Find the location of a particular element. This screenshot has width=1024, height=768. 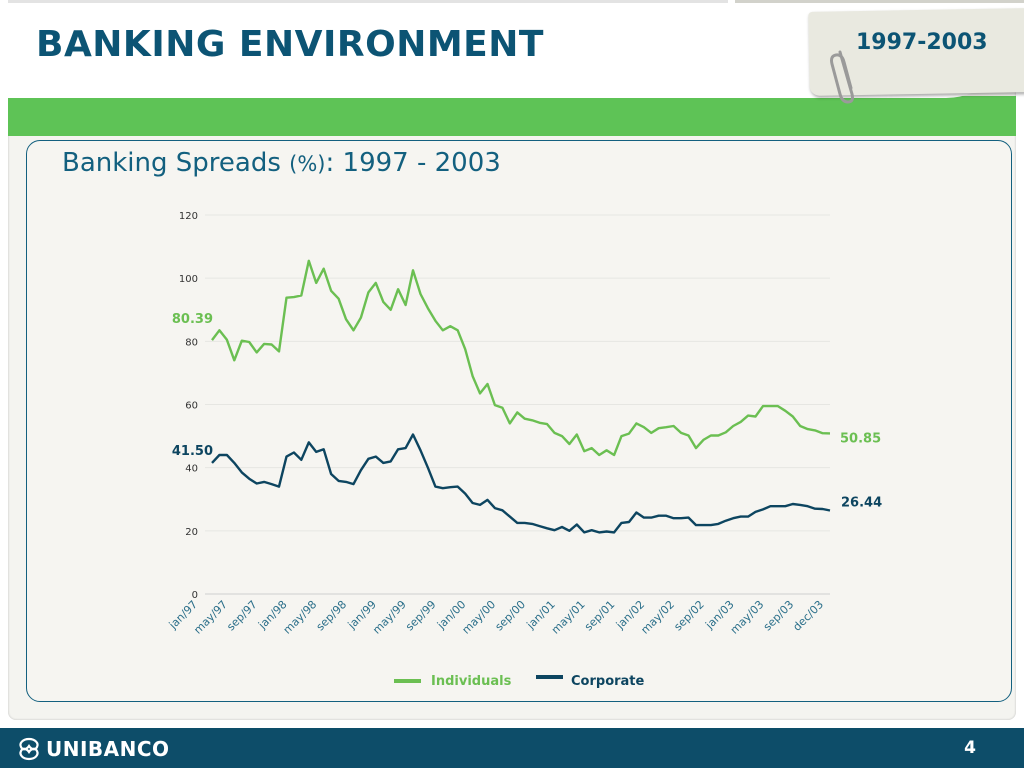

x-tick-label: sep/98 is located at coordinates (331, 615).